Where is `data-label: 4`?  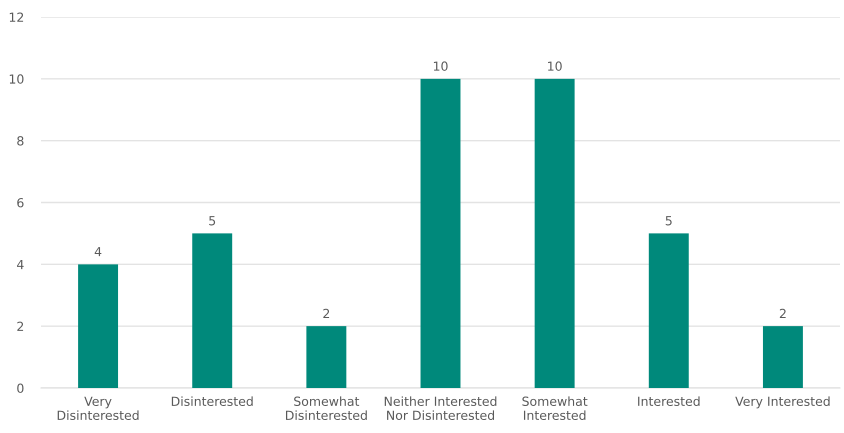 data-label: 4 is located at coordinates (98, 251).